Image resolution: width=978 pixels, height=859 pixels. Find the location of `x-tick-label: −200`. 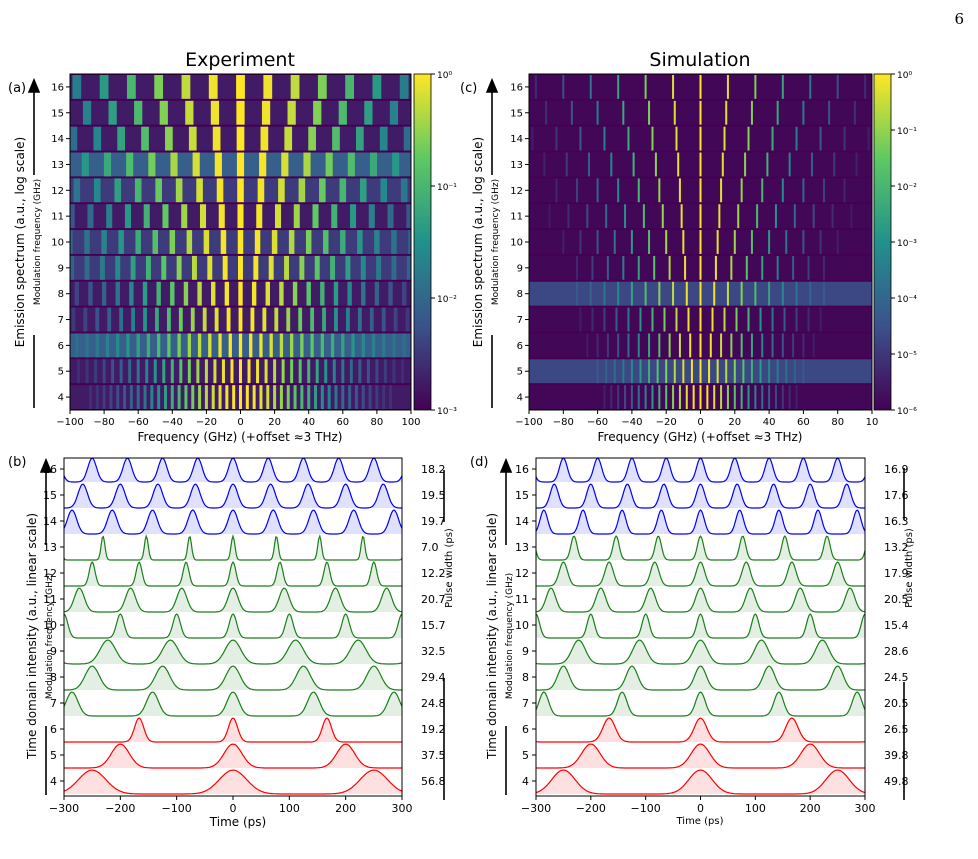

x-tick-label: −200 is located at coordinates (120, 808).